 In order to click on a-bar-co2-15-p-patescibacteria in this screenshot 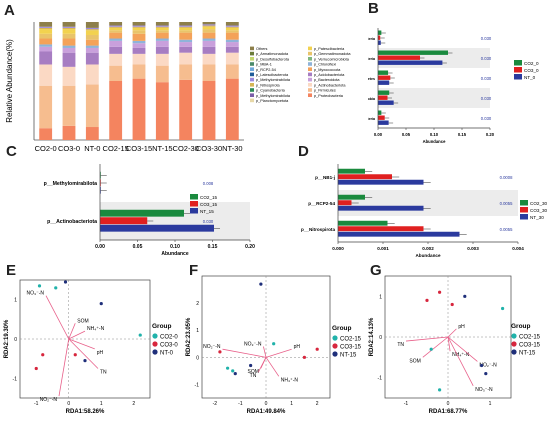, I will do `click(116, 29)`.